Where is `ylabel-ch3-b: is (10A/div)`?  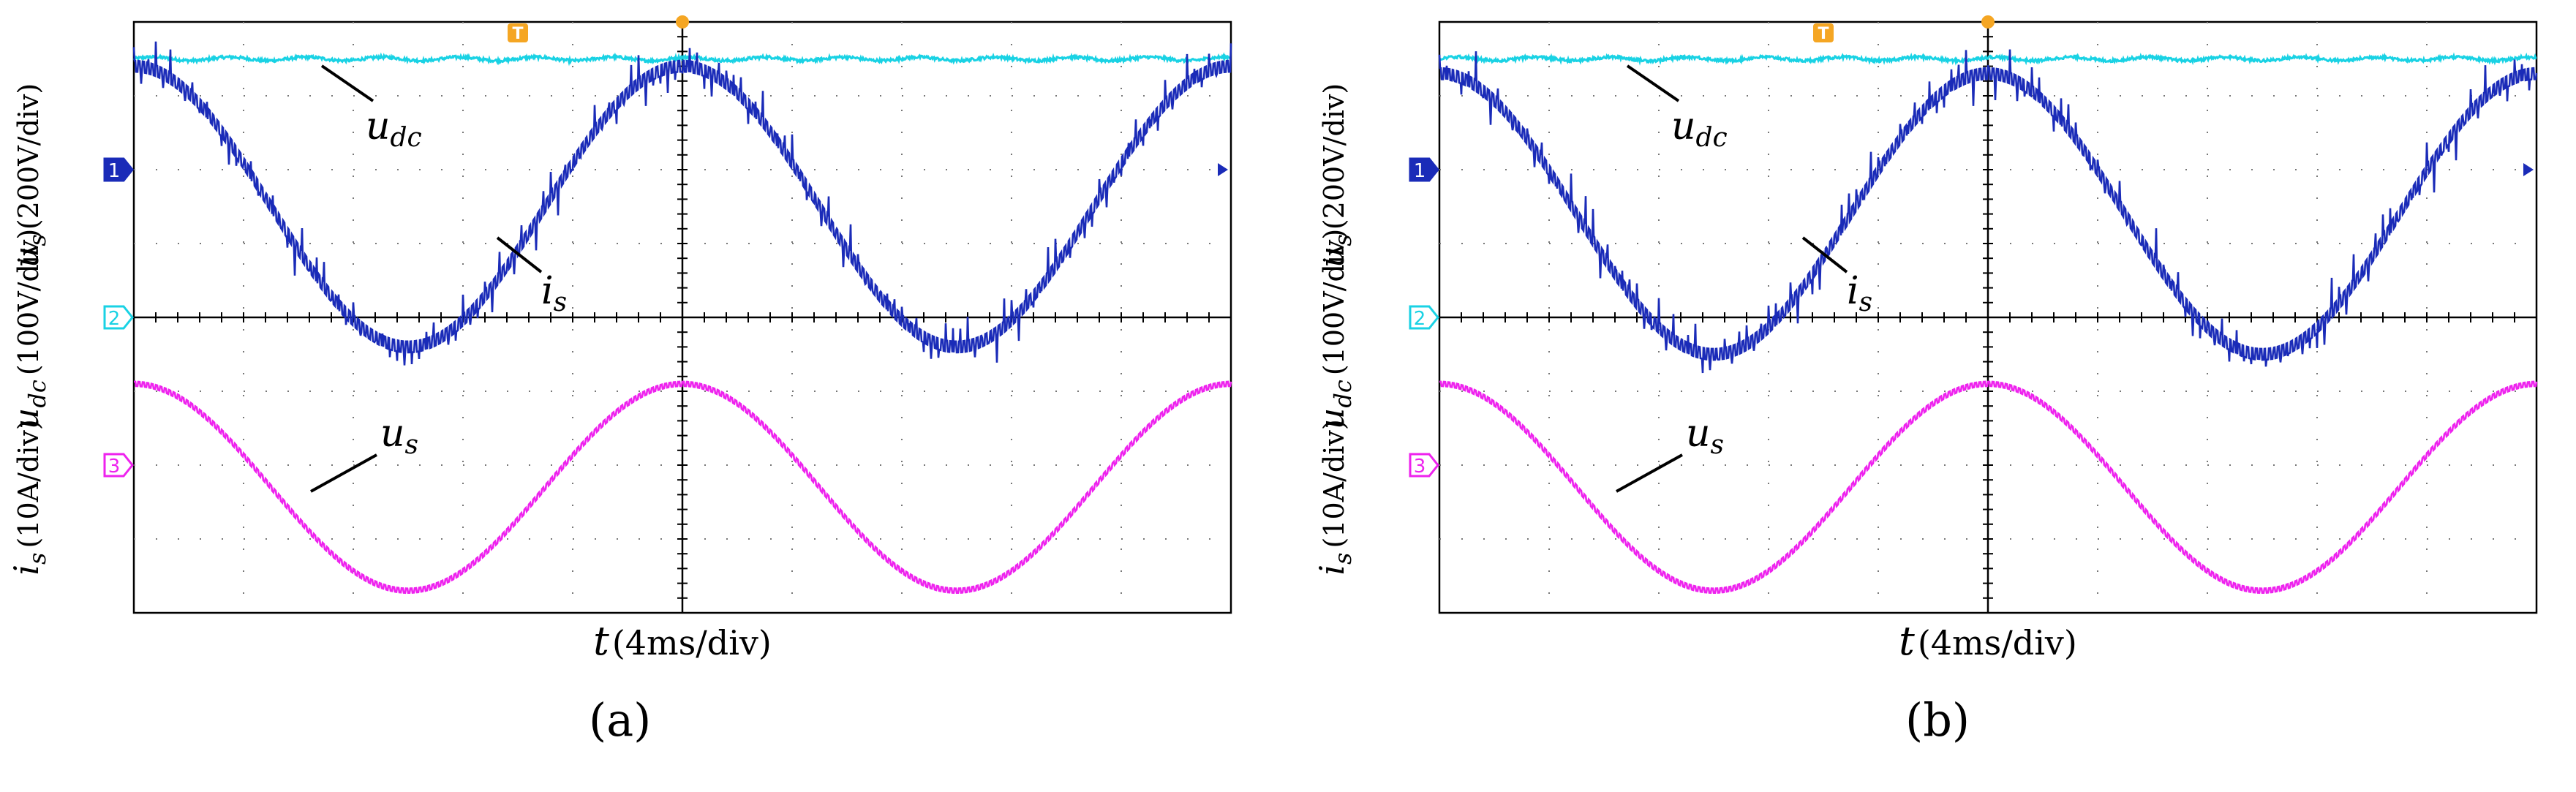 ylabel-ch3-b: is (10A/div) is located at coordinates (1334, 497).